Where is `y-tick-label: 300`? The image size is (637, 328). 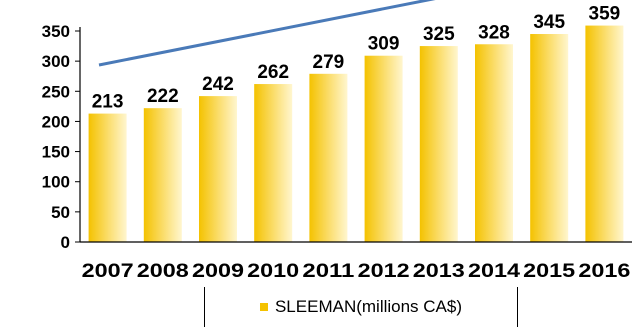 y-tick-label: 300 is located at coordinates (56, 61).